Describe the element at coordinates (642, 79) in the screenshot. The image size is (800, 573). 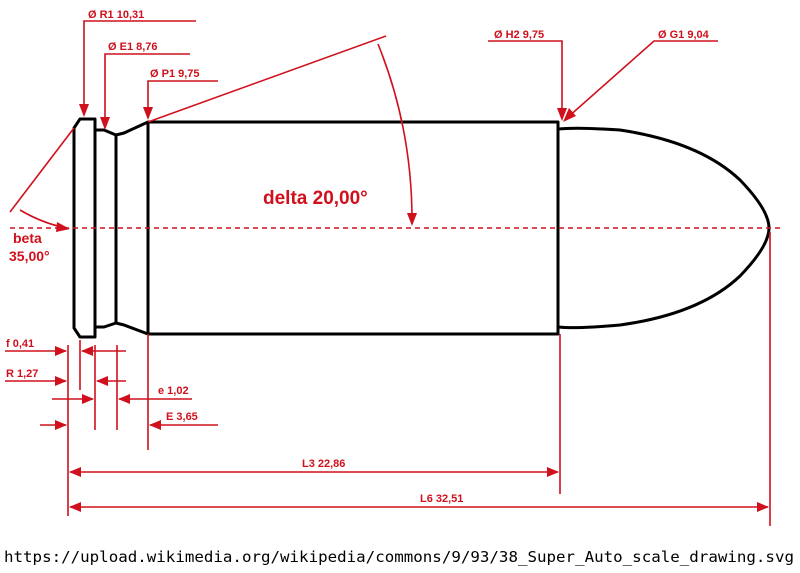
I see `g1-leader` at that location.